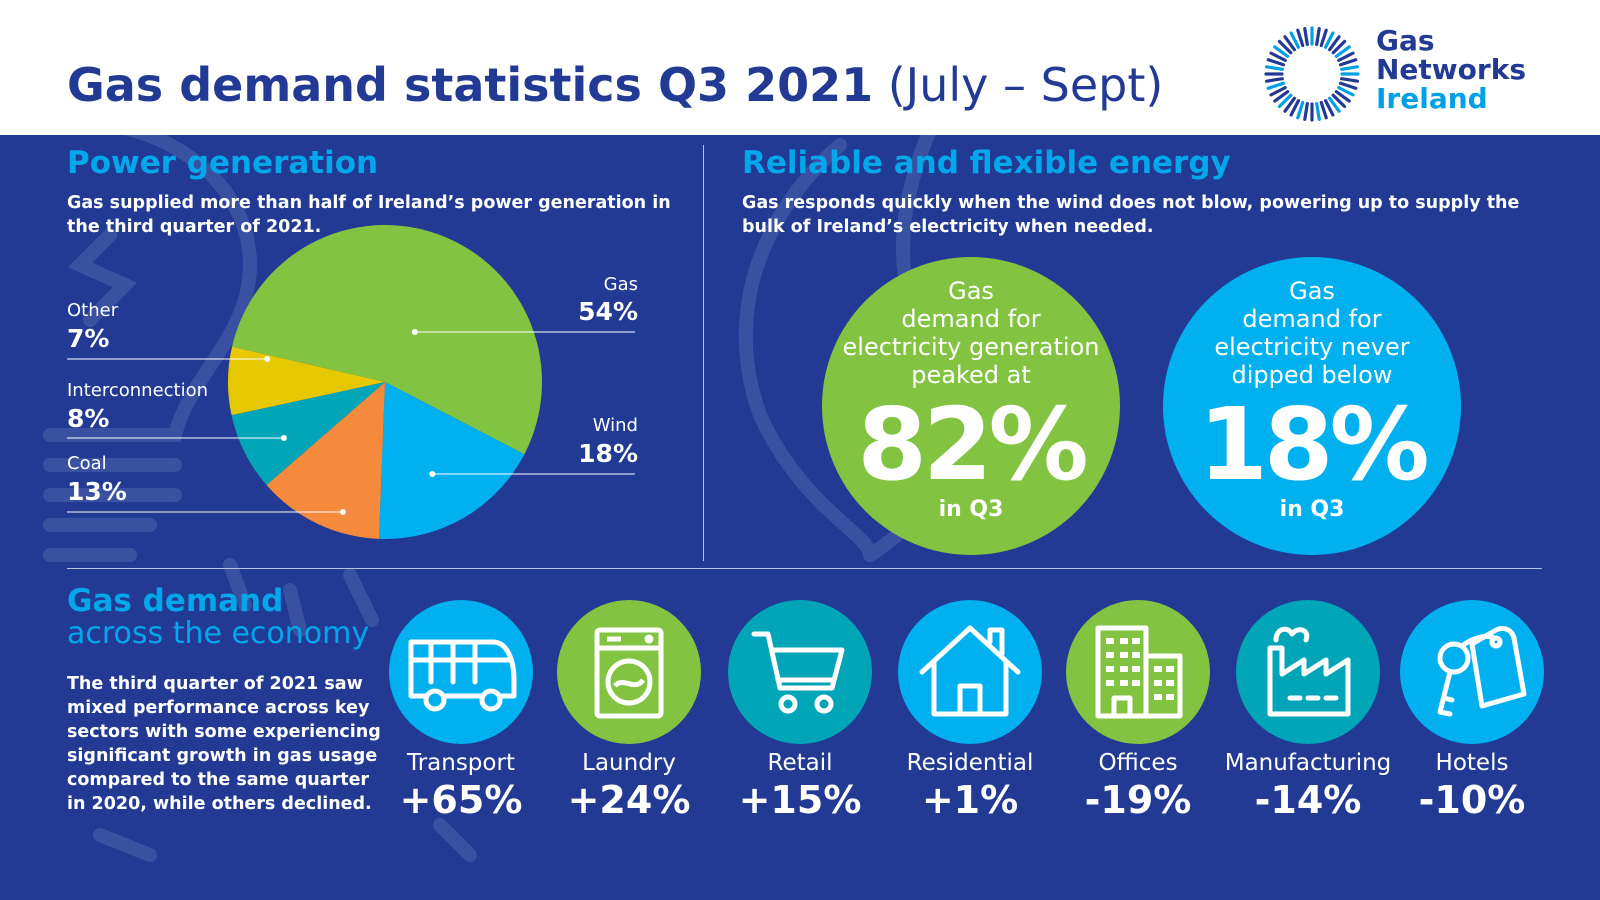 Image resolution: width=1600 pixels, height=900 pixels. Describe the element at coordinates (1312, 291) in the screenshot. I see `caption-line: Gas` at that location.